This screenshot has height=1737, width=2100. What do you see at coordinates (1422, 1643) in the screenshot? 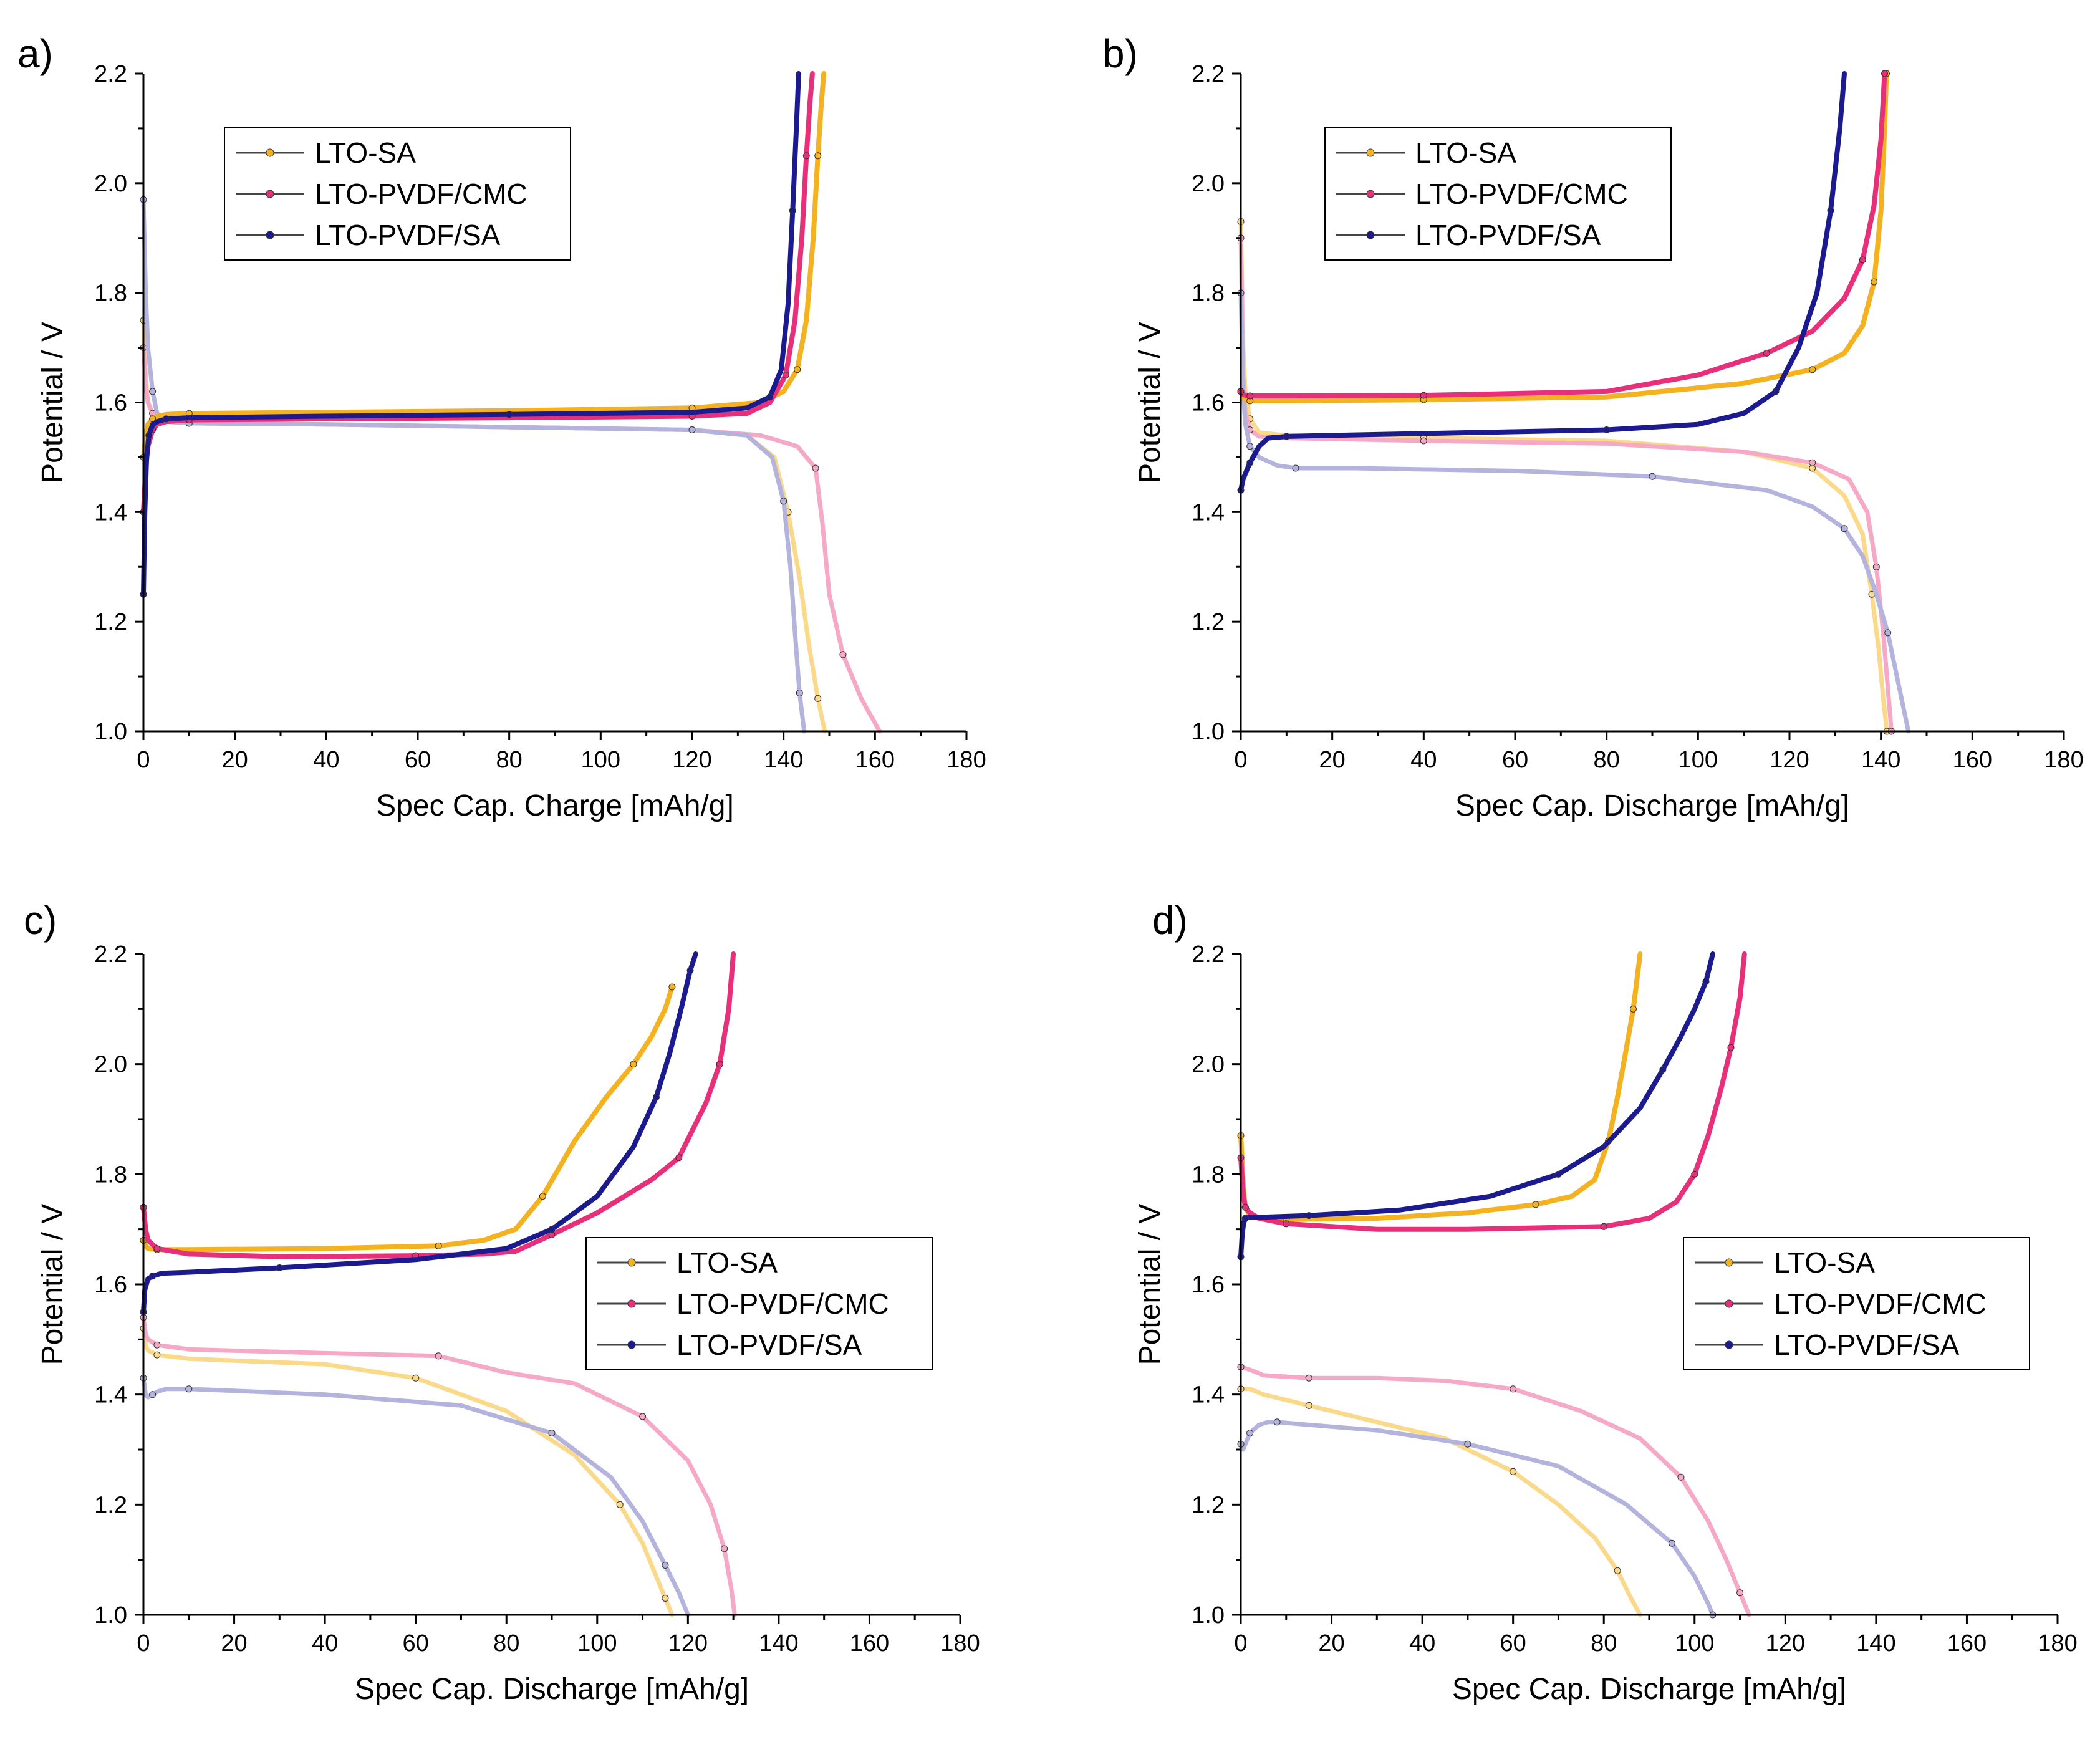
I see `x-tick-label-d: 40` at bounding box center [1422, 1643].